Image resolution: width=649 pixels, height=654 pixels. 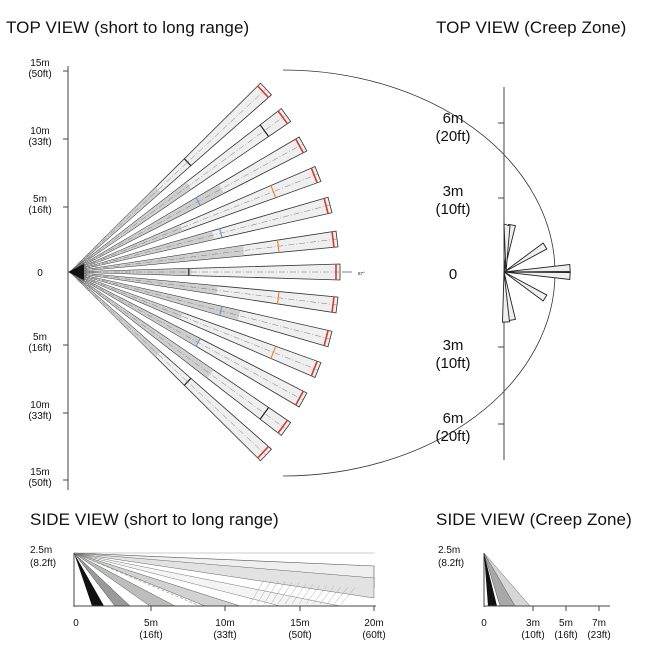 What do you see at coordinates (76, 623) in the screenshot?
I see `side-range-tick-value: 0` at bounding box center [76, 623].